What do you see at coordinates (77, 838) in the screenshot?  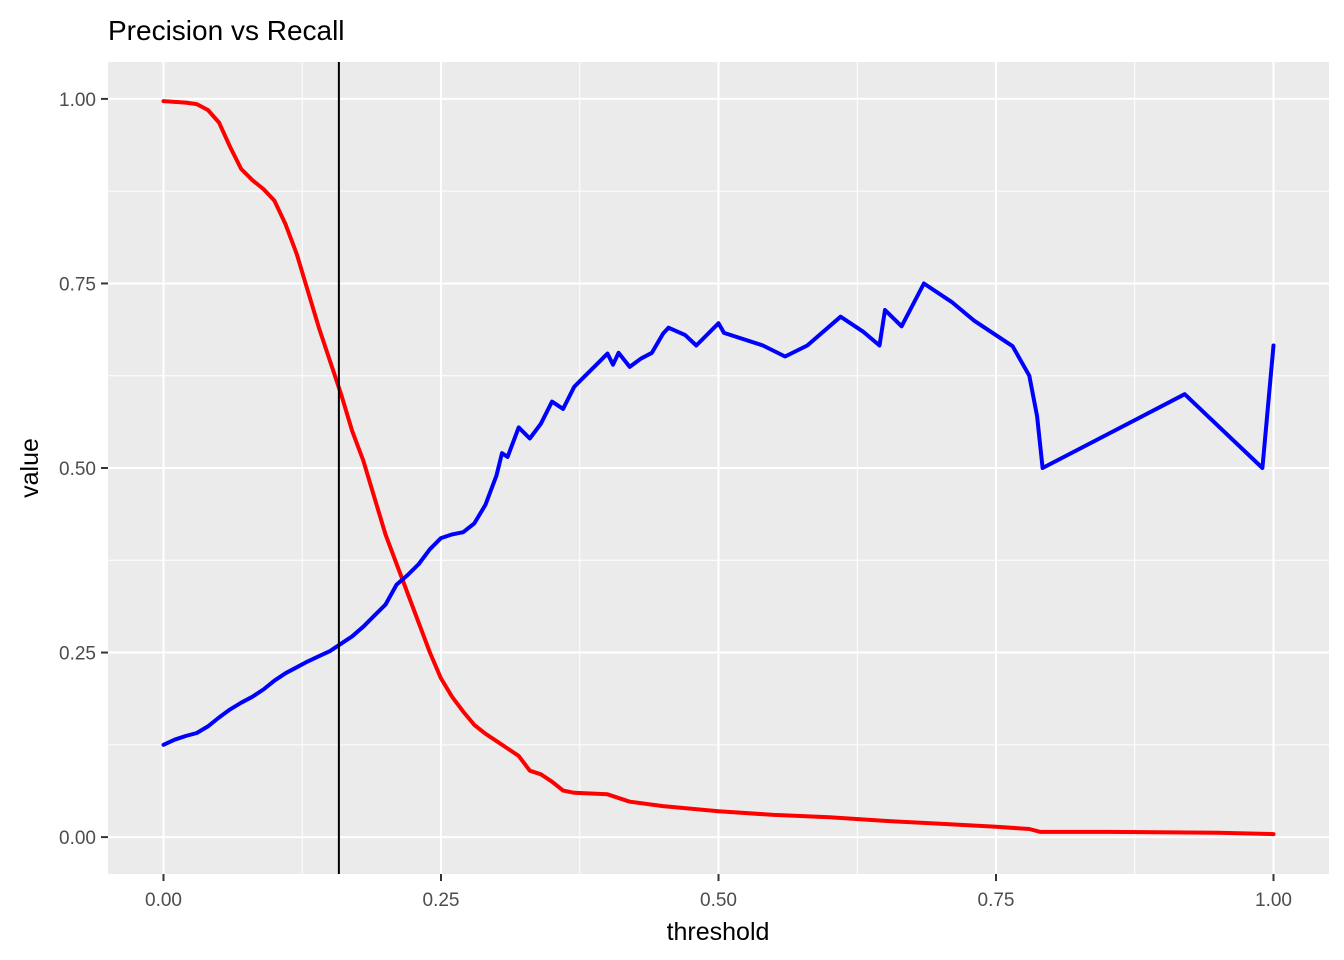 I see `y-tick-label: 0.00` at bounding box center [77, 838].